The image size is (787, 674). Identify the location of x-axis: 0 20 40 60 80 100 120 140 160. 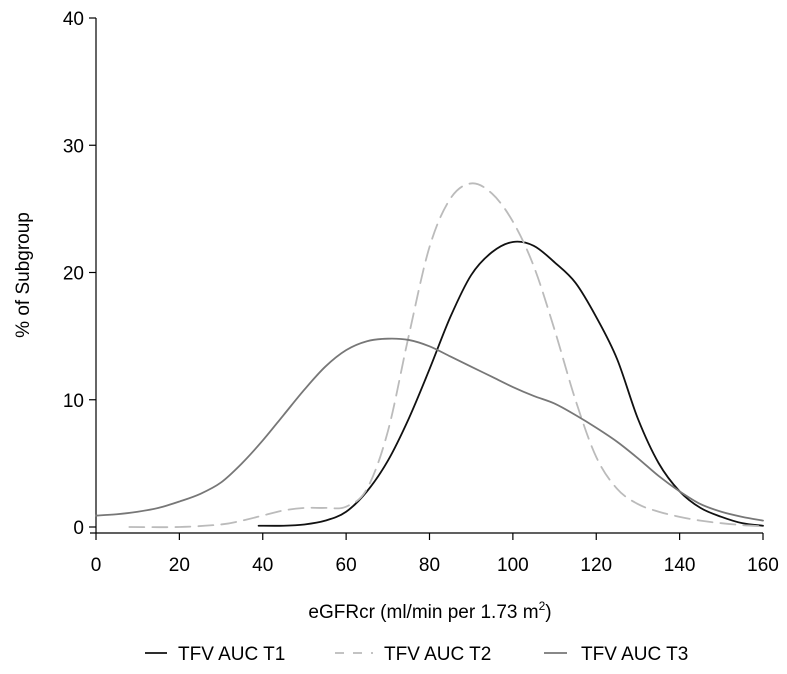
(435, 554).